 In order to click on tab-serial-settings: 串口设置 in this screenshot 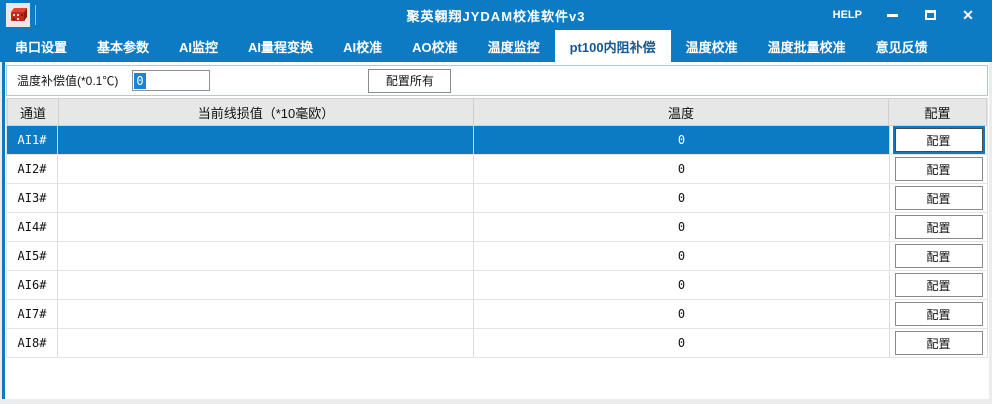, I will do `click(41, 47)`.